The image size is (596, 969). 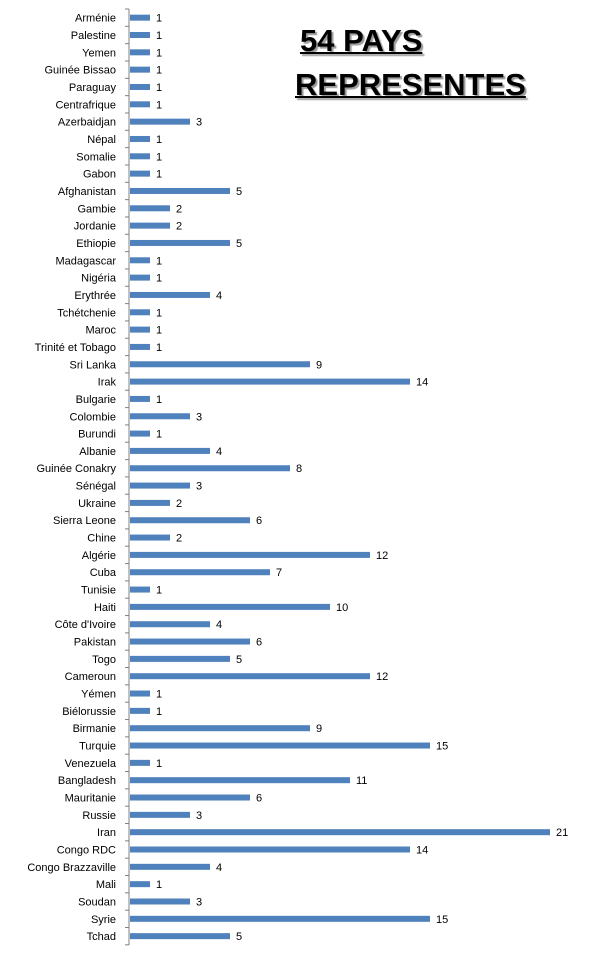 What do you see at coordinates (100, 331) in the screenshot?
I see `category-label: Maroc` at bounding box center [100, 331].